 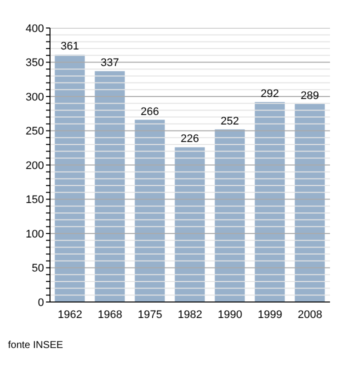 What do you see at coordinates (35, 28) in the screenshot?
I see `y-tick-label: 400` at bounding box center [35, 28].